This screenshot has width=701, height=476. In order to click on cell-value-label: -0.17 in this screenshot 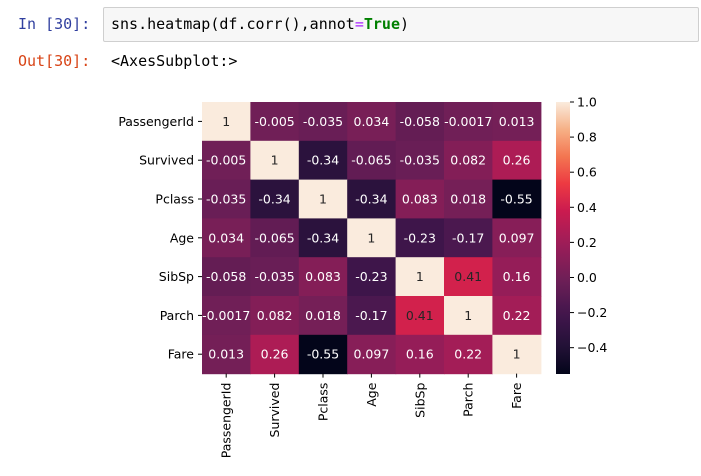, I will do `click(371, 315)`.